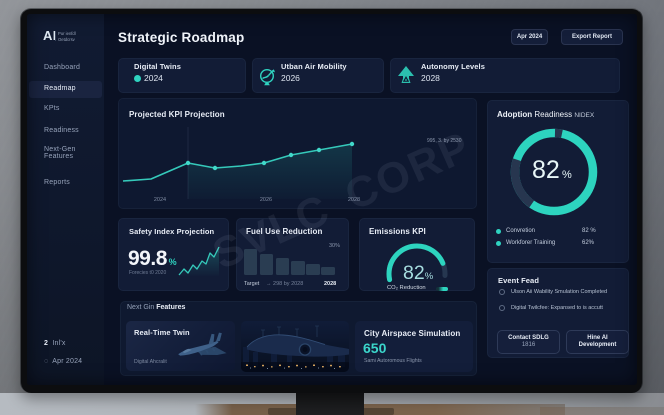 This screenshot has width=664, height=415. Describe the element at coordinates (266, 200) in the screenshot. I see `svg-text: 2026` at that location.